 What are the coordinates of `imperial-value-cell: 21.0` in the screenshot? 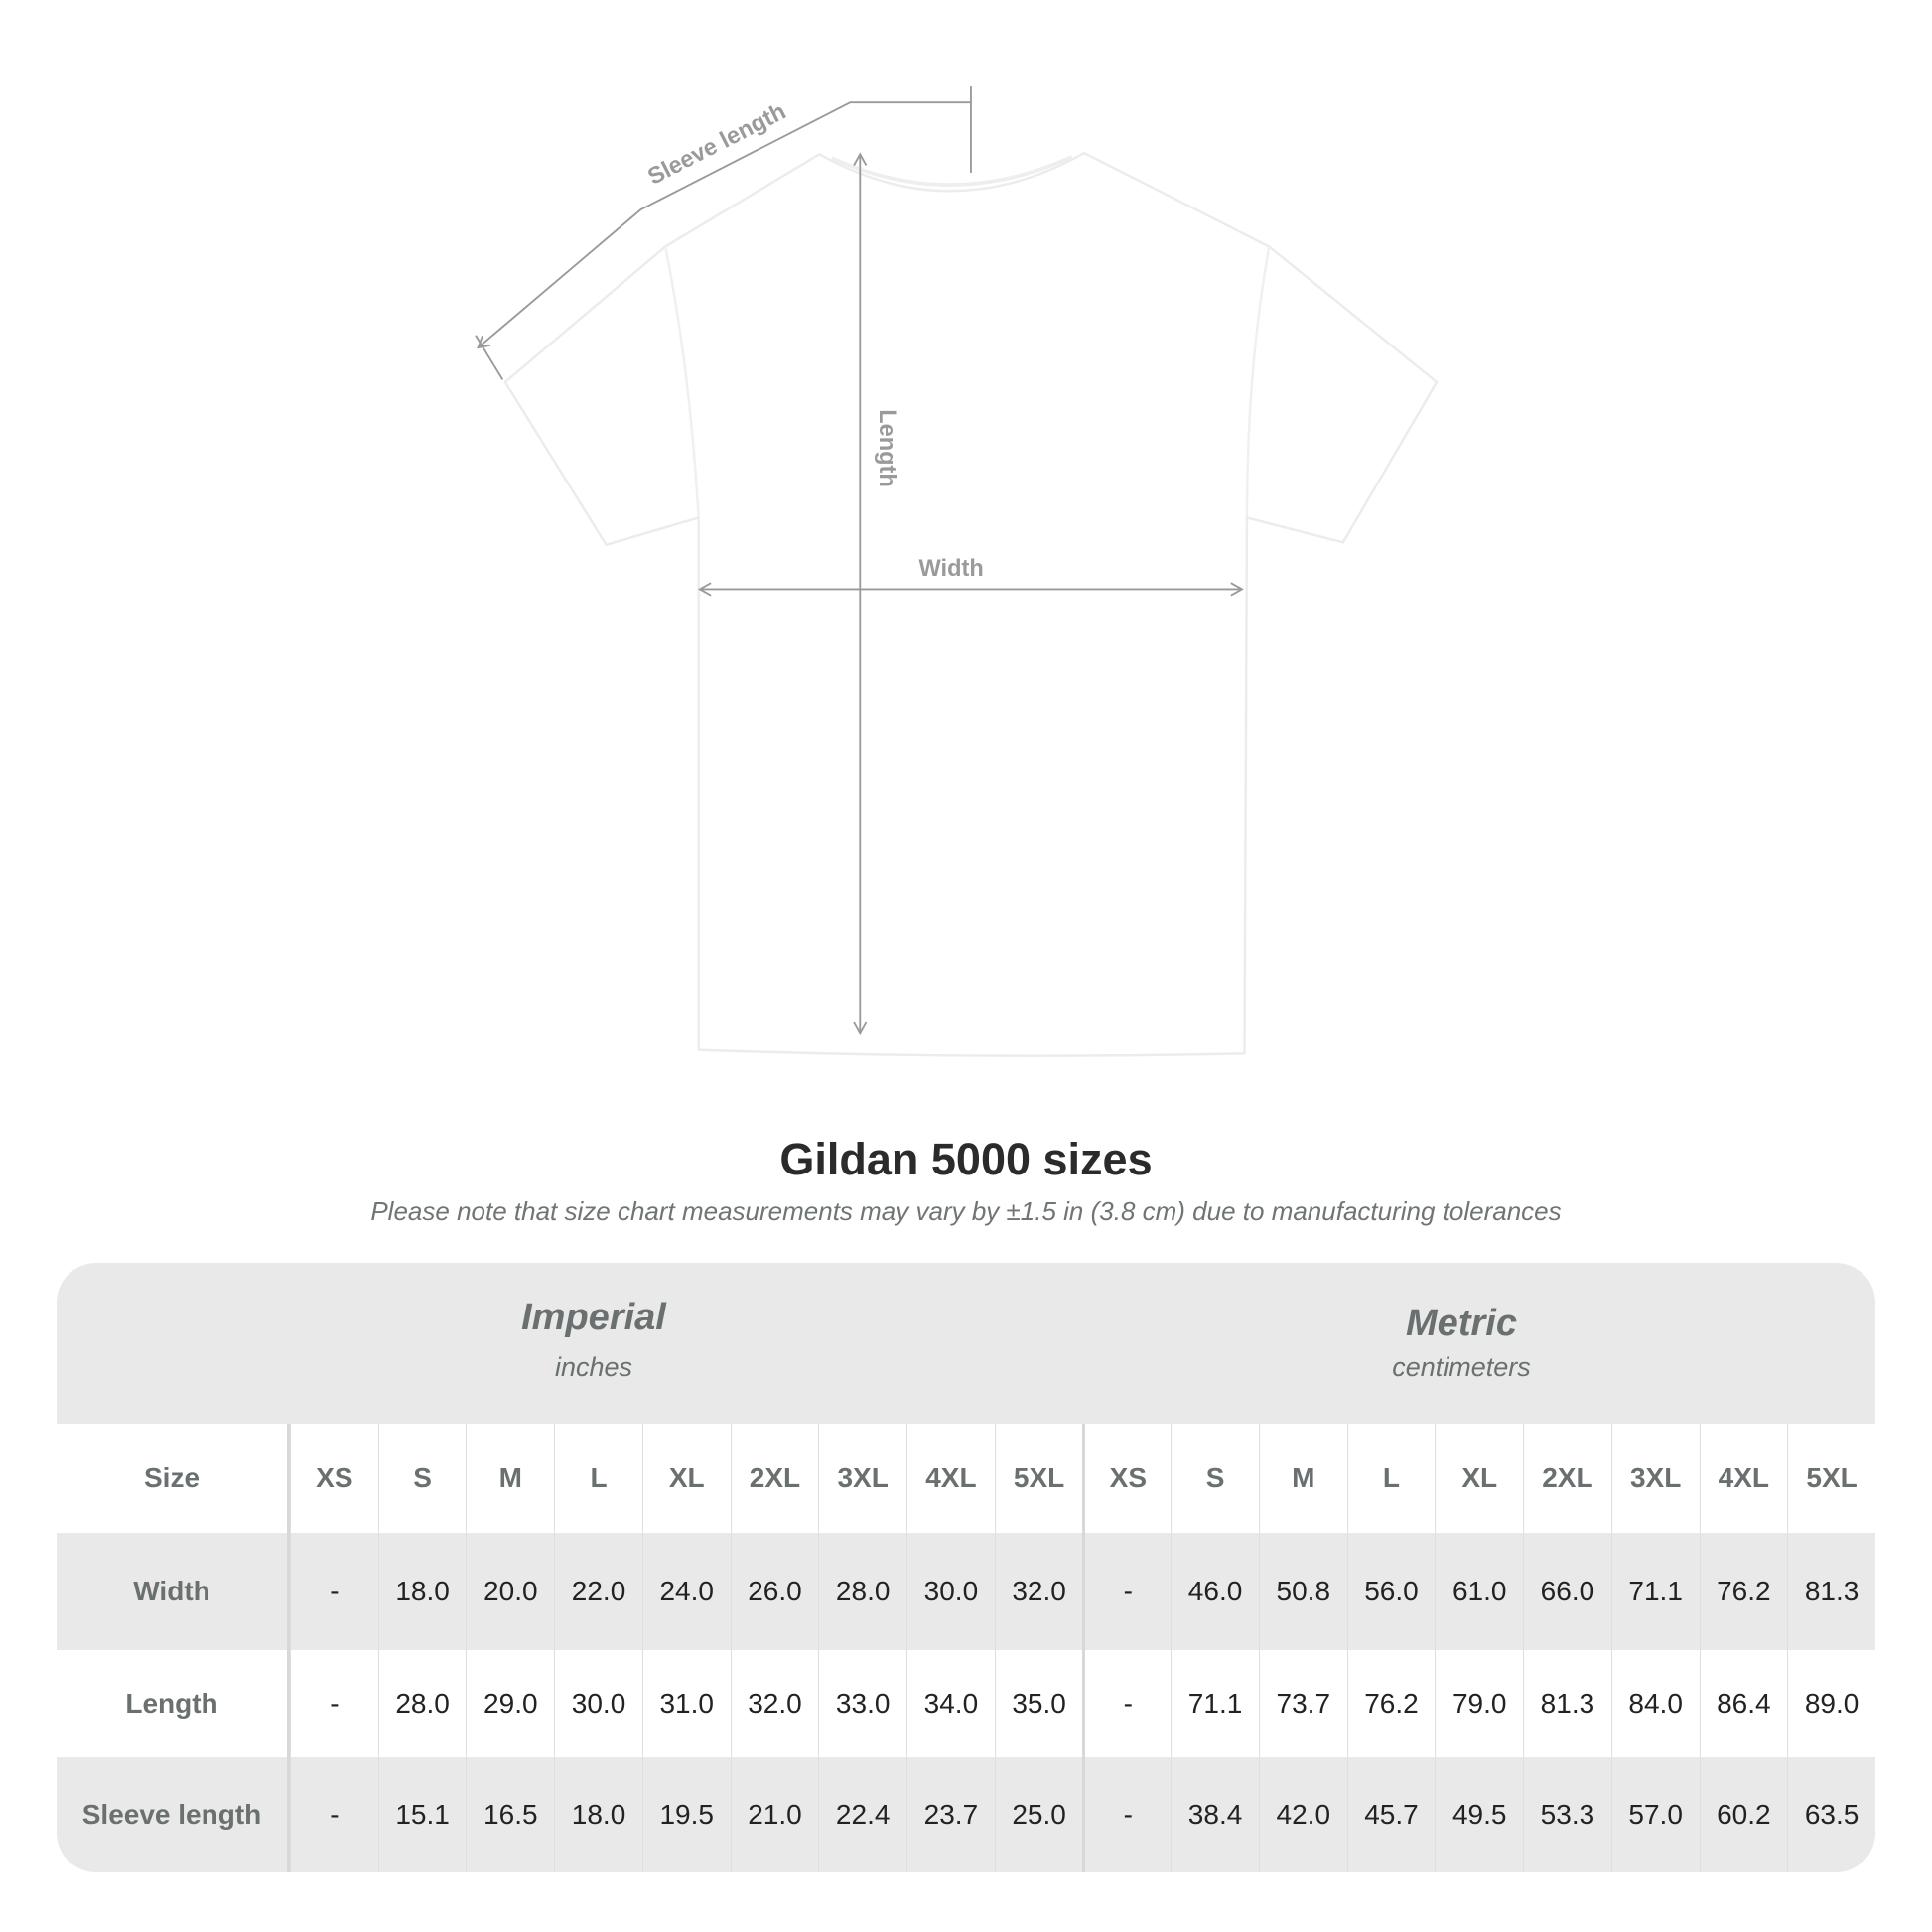 It's located at (775, 1815).